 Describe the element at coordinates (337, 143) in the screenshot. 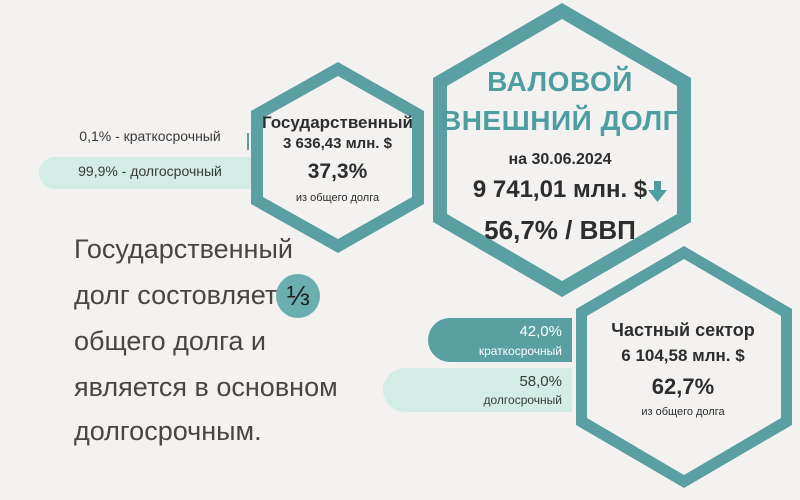

I see `gov-amount: 3 636,43 млн. $` at that location.